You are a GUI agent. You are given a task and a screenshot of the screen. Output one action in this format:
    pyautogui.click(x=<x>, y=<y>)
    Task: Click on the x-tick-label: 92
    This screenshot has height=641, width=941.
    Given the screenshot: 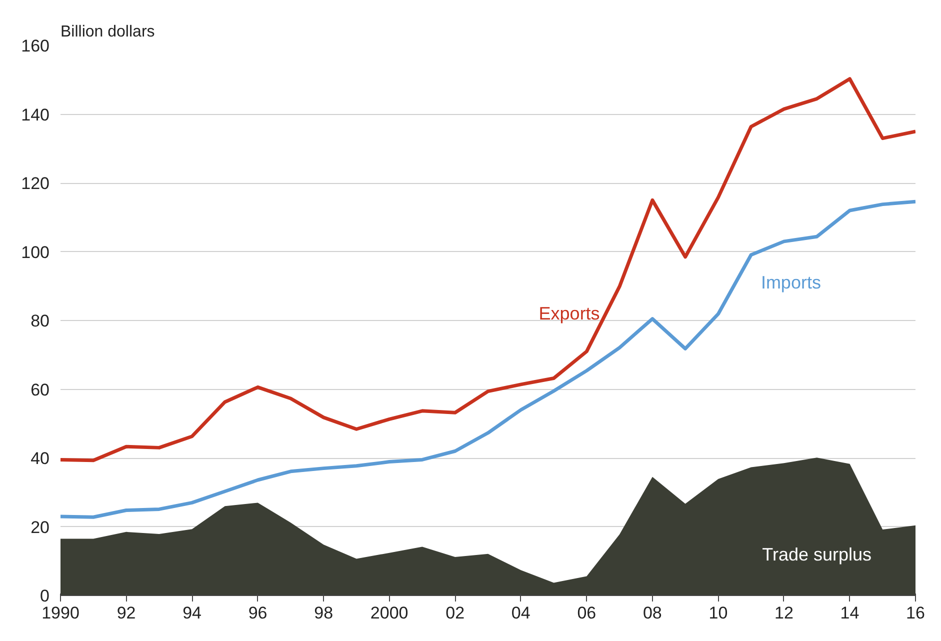 What is the action you would take?
    pyautogui.click(x=126, y=613)
    